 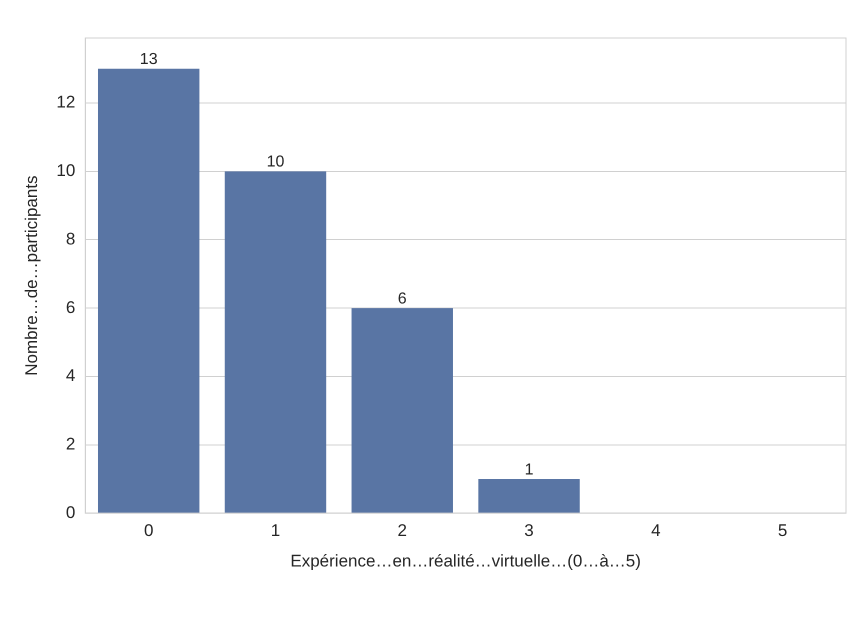 I want to click on y-tick-label: 2, so click(x=71, y=444).